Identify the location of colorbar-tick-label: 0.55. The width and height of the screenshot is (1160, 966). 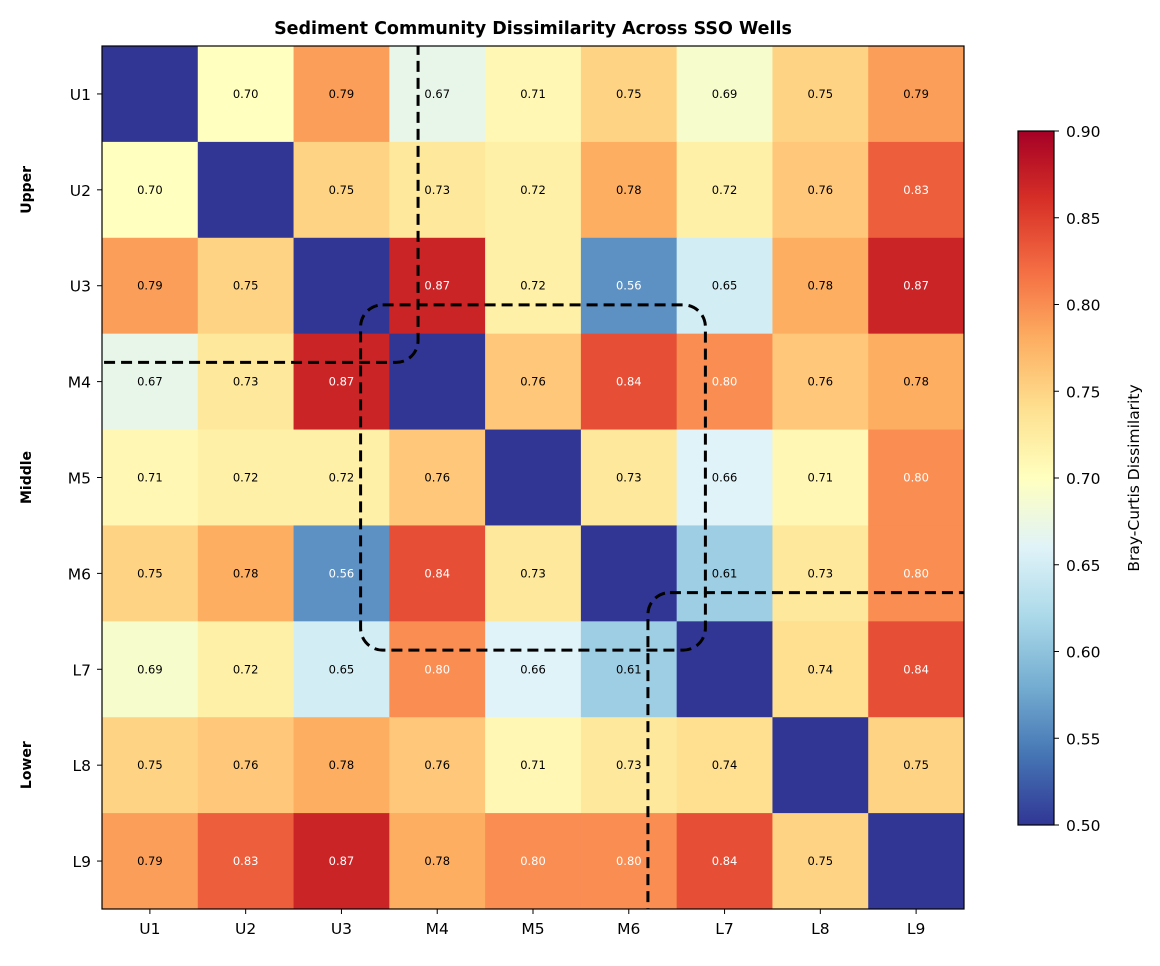
(1083, 739).